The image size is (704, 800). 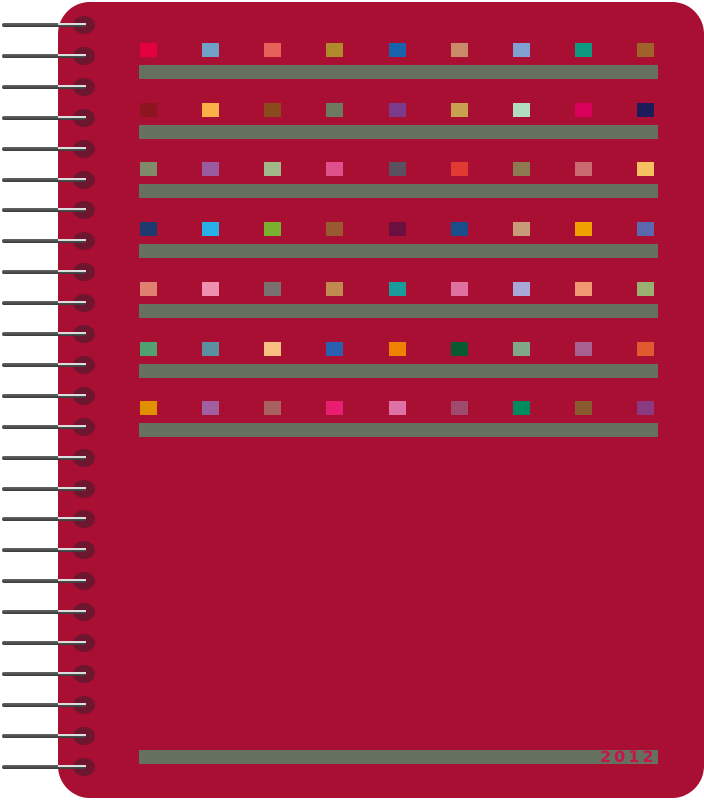 What do you see at coordinates (398, 757) in the screenshot?
I see `bottom-bar` at bounding box center [398, 757].